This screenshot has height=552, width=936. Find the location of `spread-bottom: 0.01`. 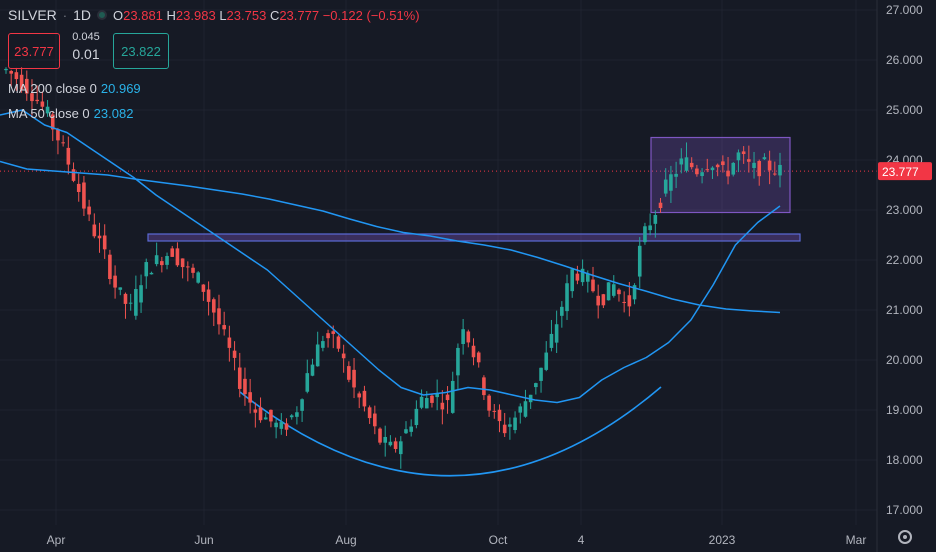

spread-bottom: 0.01 is located at coordinates (86, 54).